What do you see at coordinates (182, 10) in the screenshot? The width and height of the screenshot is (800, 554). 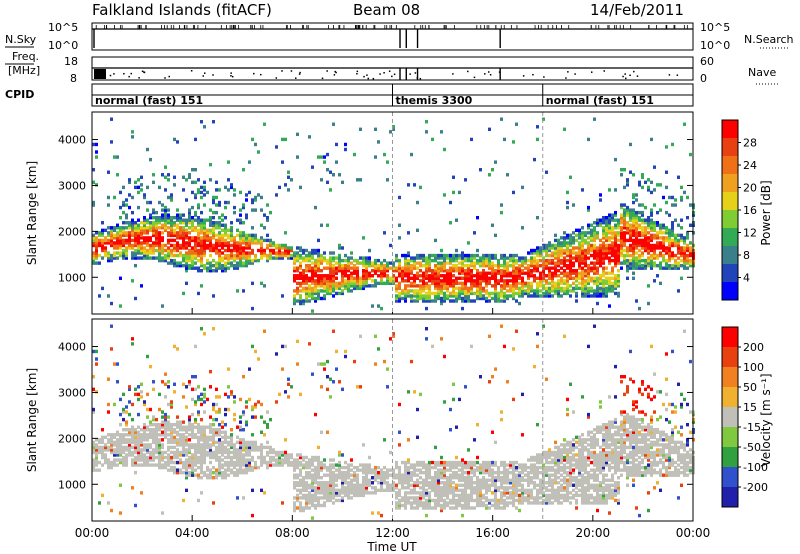 I see `station-title: Falkland Islands (fitACF)` at bounding box center [182, 10].